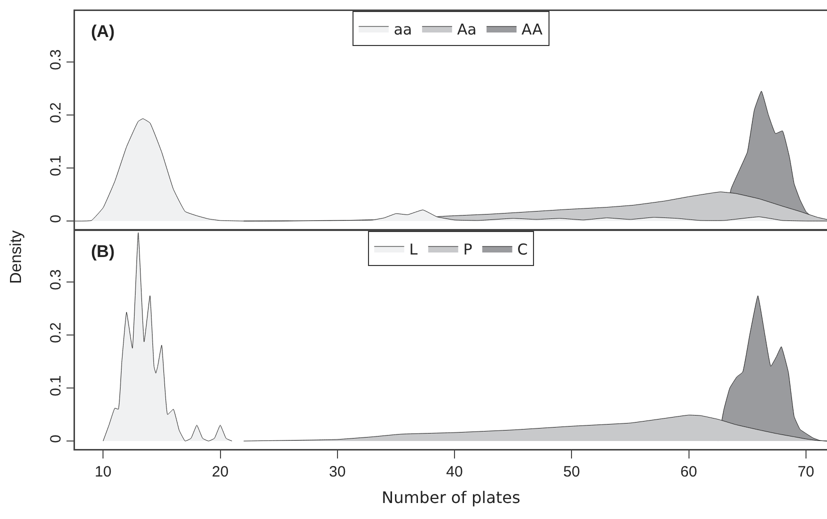 This screenshot has height=519, width=827. Describe the element at coordinates (17, 257) in the screenshot. I see `y-axis-title: Density` at that location.